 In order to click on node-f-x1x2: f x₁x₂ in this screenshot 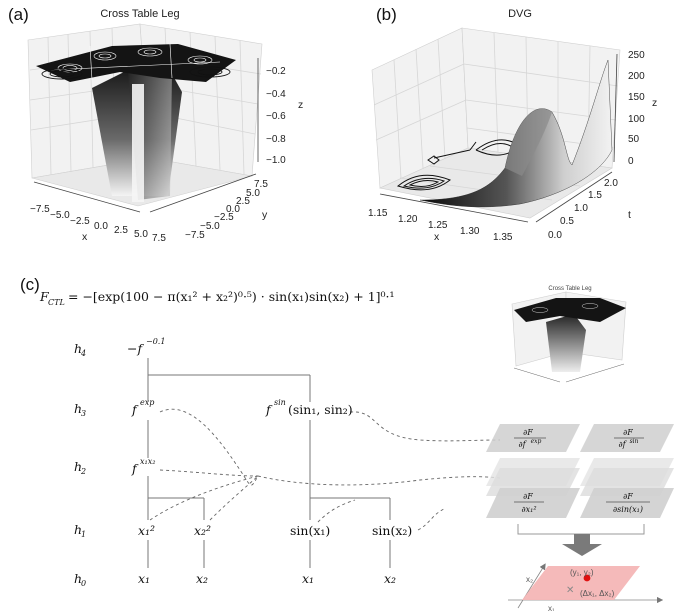, I will do `click(143, 466)`.